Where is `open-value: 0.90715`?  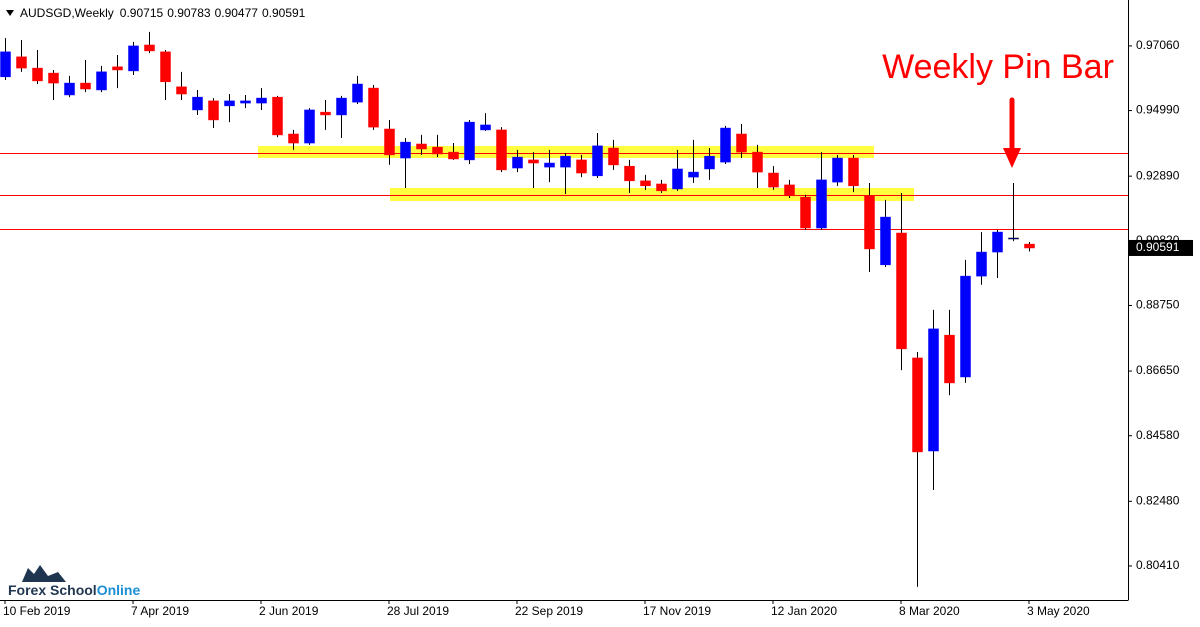
open-value: 0.90715 is located at coordinates (142, 13).